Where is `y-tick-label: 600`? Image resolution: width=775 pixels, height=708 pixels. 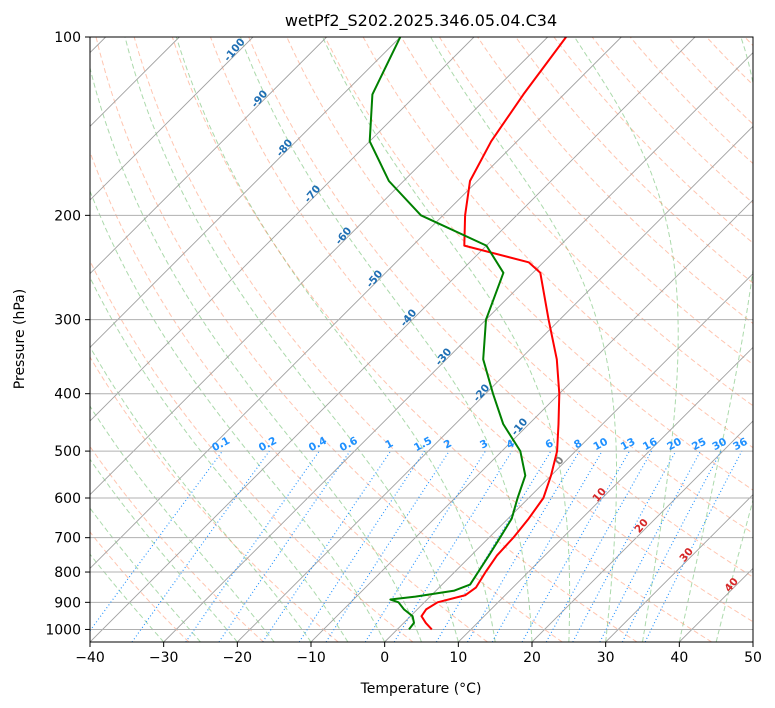 y-tick-label: 600 is located at coordinates (67, 499).